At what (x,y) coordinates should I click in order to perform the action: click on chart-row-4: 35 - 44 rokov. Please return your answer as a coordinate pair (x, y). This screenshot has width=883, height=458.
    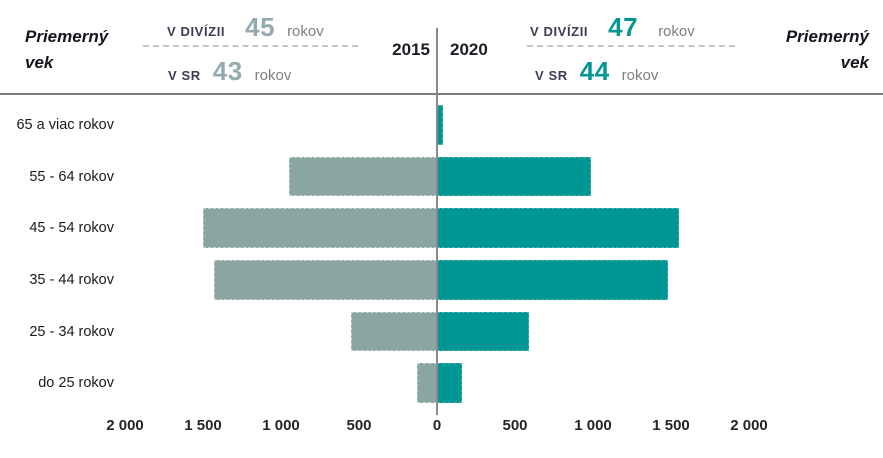
    Looking at the image, I should click on (441, 274).